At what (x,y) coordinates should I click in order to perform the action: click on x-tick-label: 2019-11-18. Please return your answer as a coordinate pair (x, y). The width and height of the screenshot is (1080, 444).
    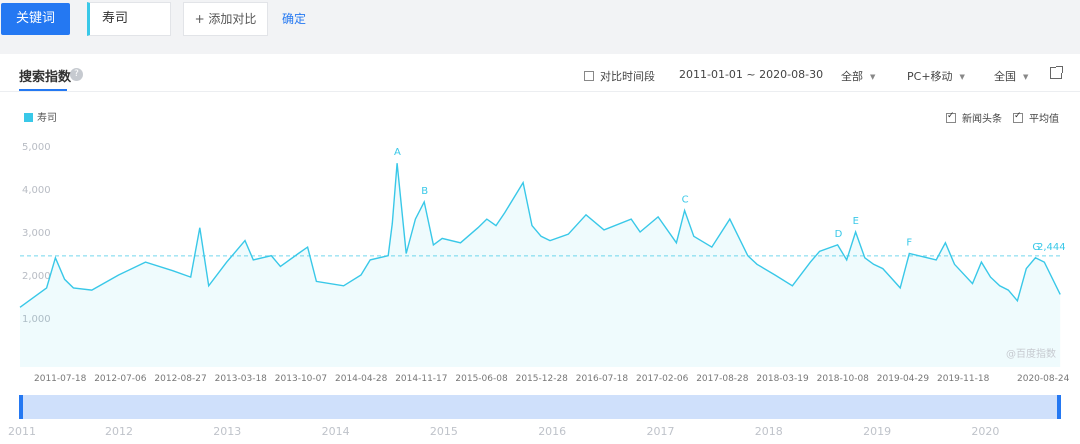
    Looking at the image, I should click on (963, 379).